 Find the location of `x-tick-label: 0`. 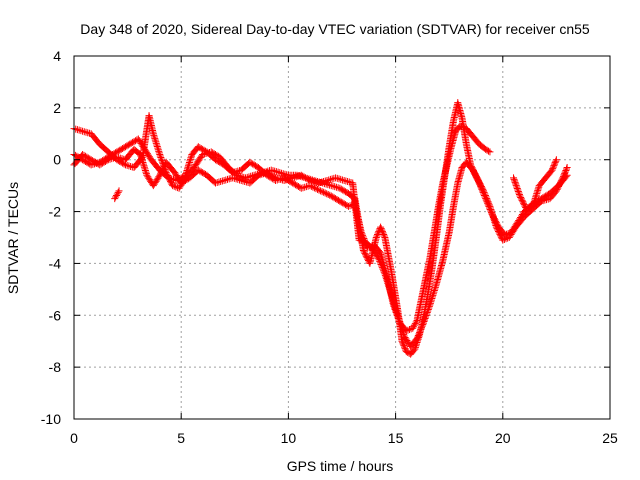

x-tick-label: 0 is located at coordinates (74, 438).